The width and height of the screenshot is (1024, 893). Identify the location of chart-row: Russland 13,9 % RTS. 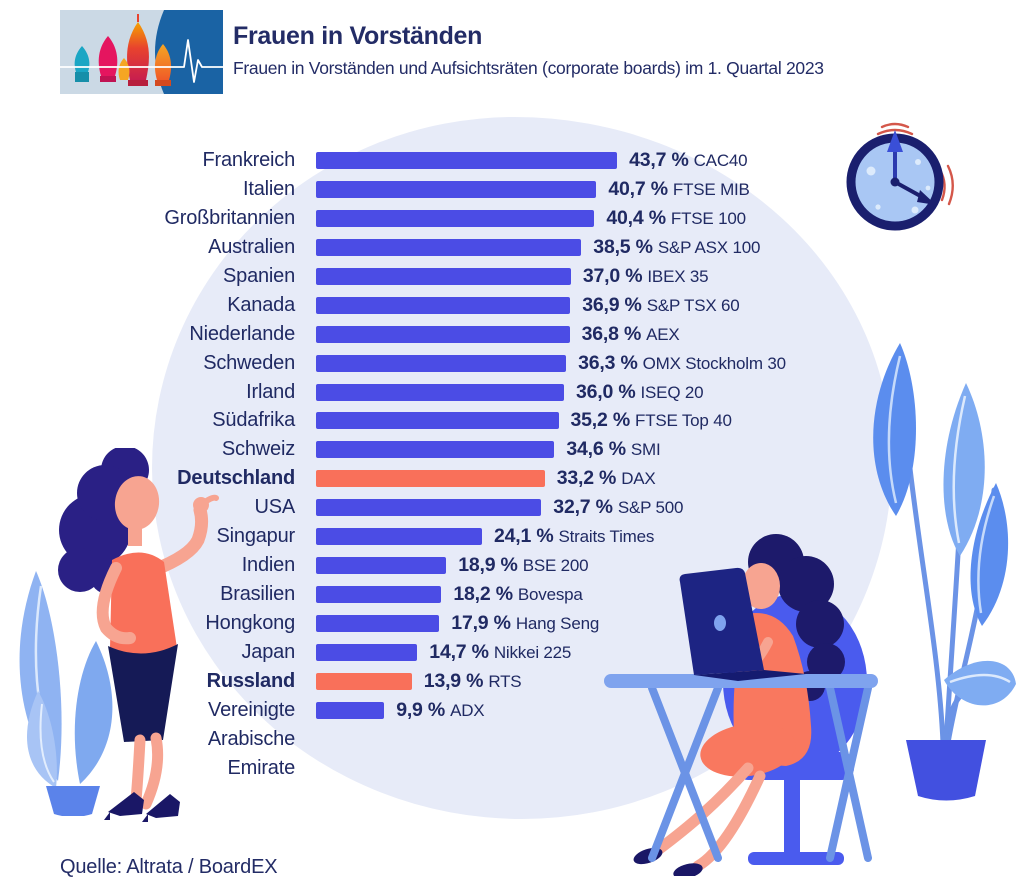
(512, 681).